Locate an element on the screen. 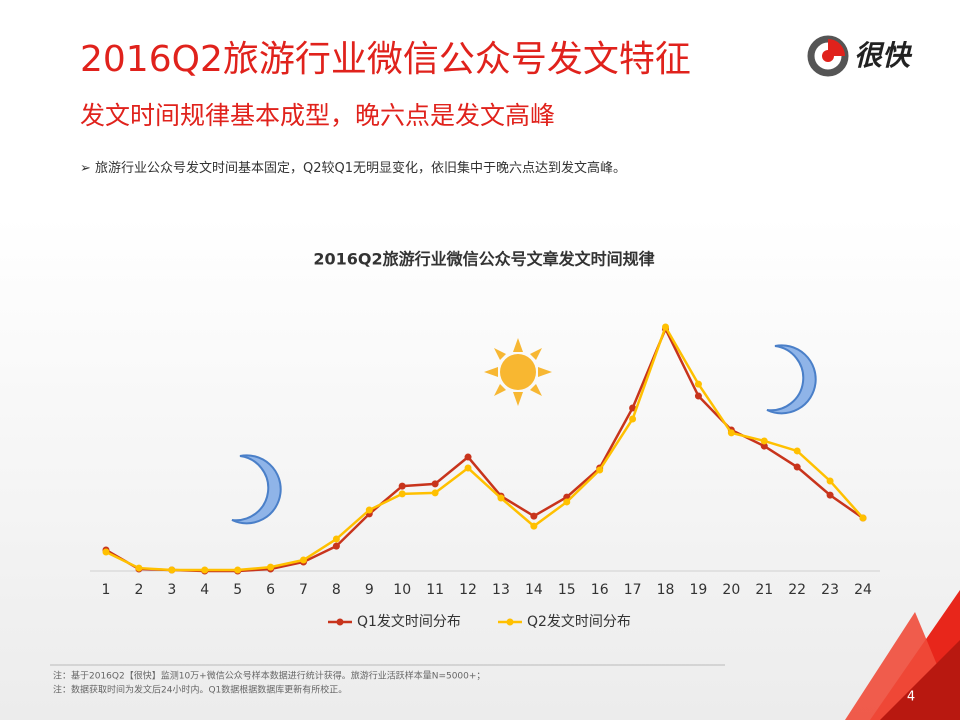 Image resolution: width=960 pixels, height=720 pixels. chart-title: 2016Q2旅游行业微信公众号文章发文时间规律 is located at coordinates (483, 259).